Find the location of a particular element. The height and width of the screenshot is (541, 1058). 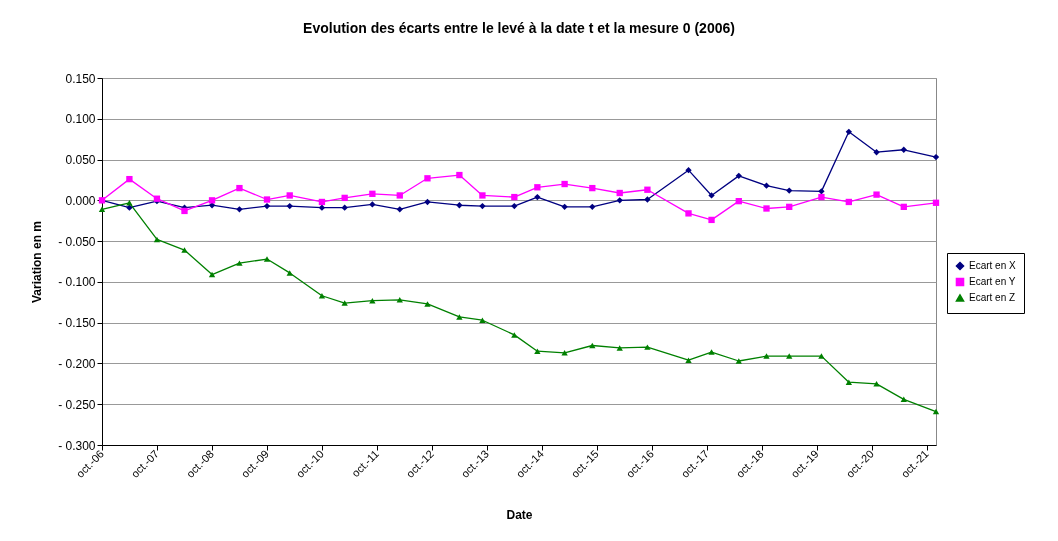

y-axis-title: Variation en m is located at coordinates (37, 262).